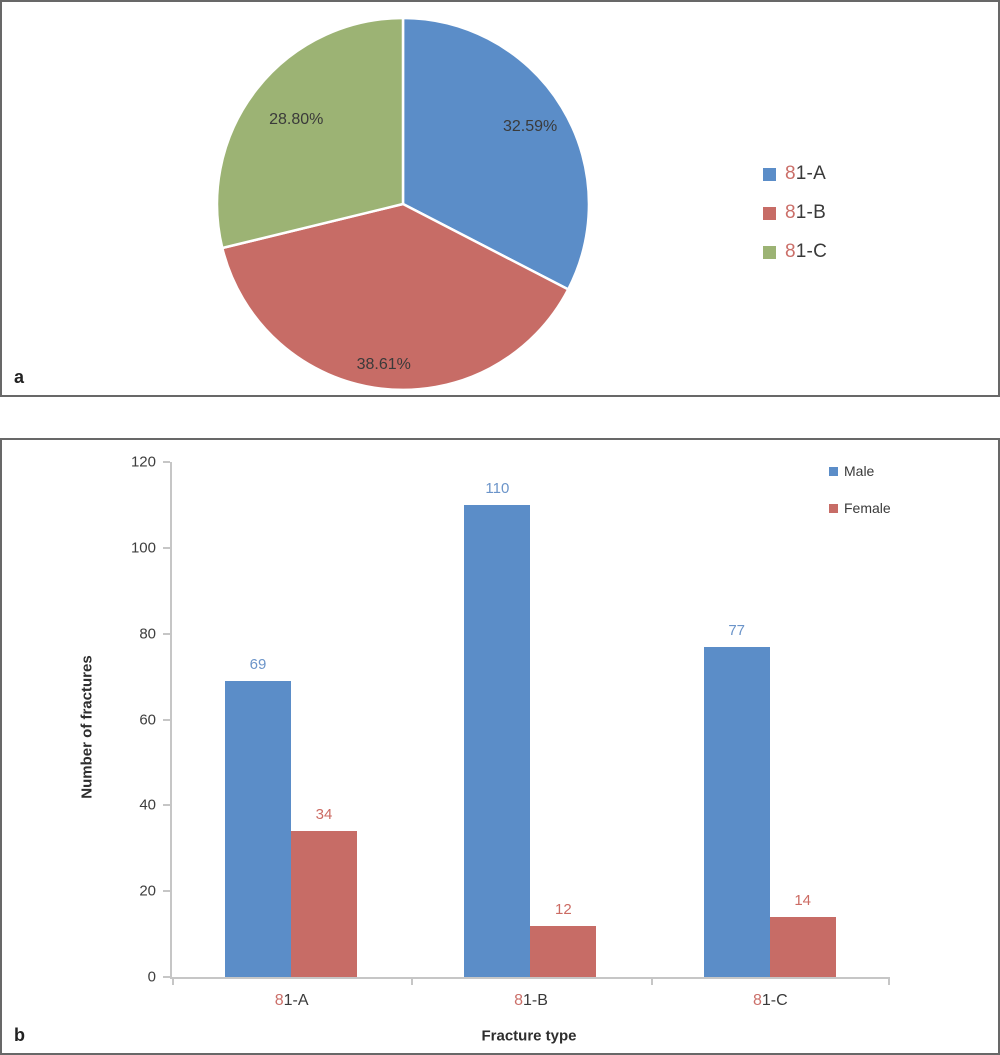  I want to click on pie-slice-value-label: 28.80%, so click(296, 120).